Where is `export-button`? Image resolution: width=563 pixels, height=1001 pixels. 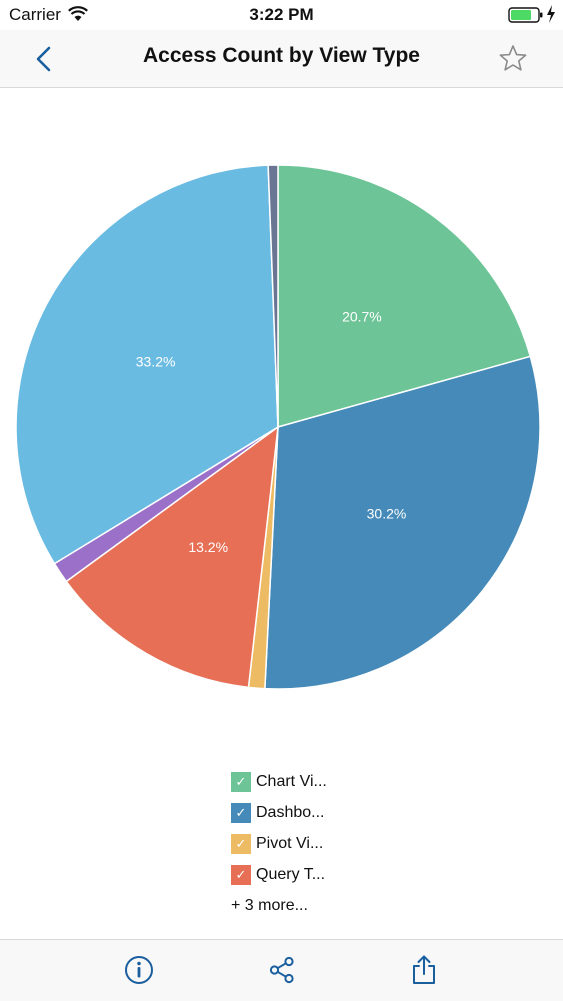 export-button is located at coordinates (424, 970).